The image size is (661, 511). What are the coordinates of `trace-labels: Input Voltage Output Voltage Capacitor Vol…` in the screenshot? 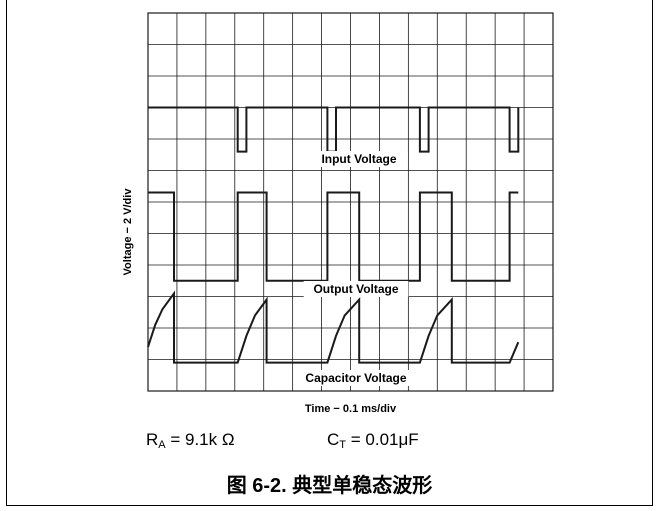 It's located at (356, 268).